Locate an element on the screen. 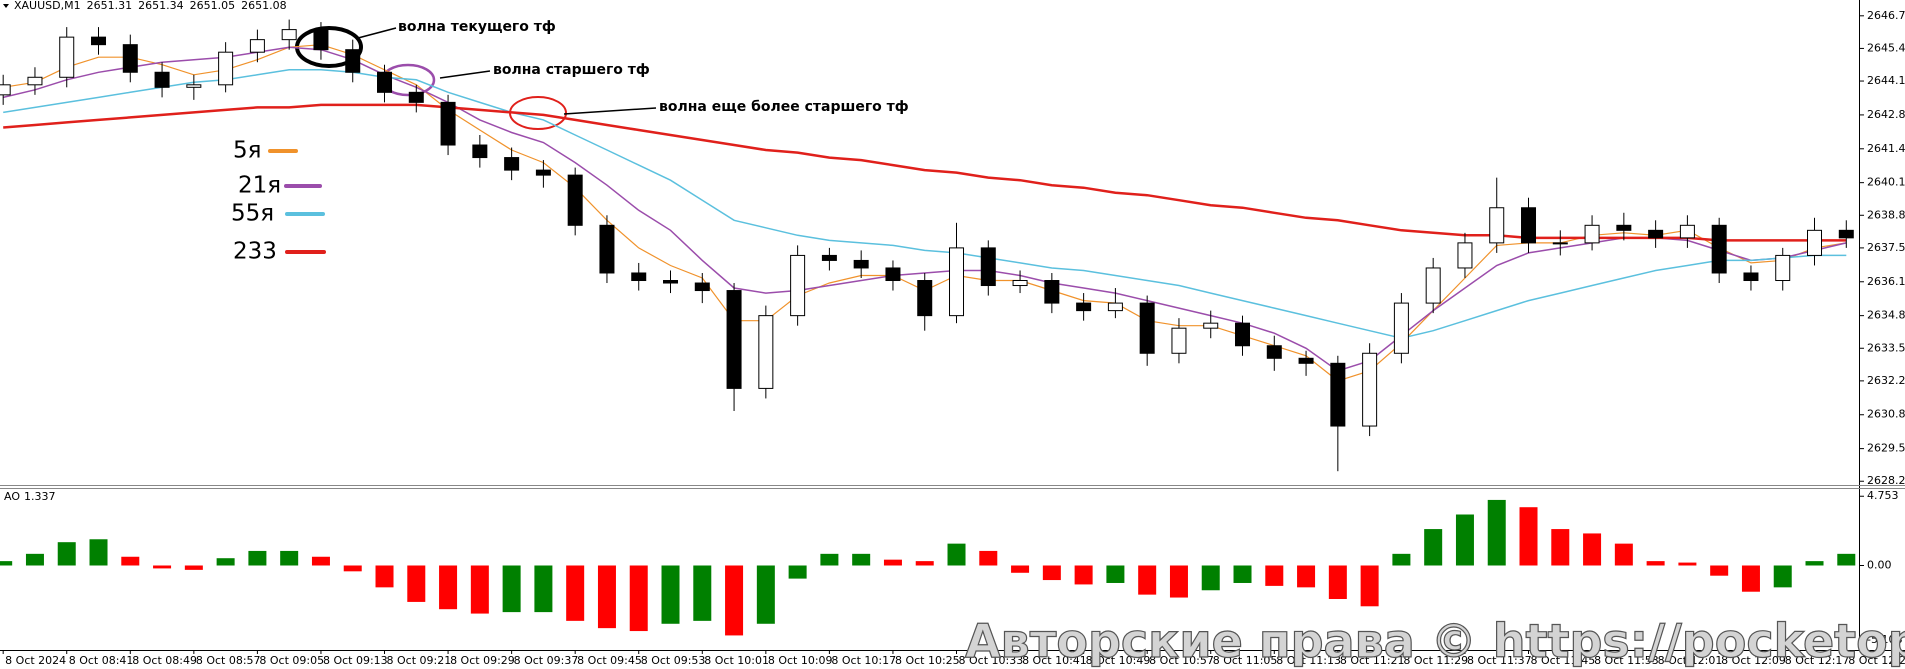 Image resolution: width=1905 pixels, height=669 pixels. x-tick-label: 8 Oct 10:57 is located at coordinates (1181, 660).